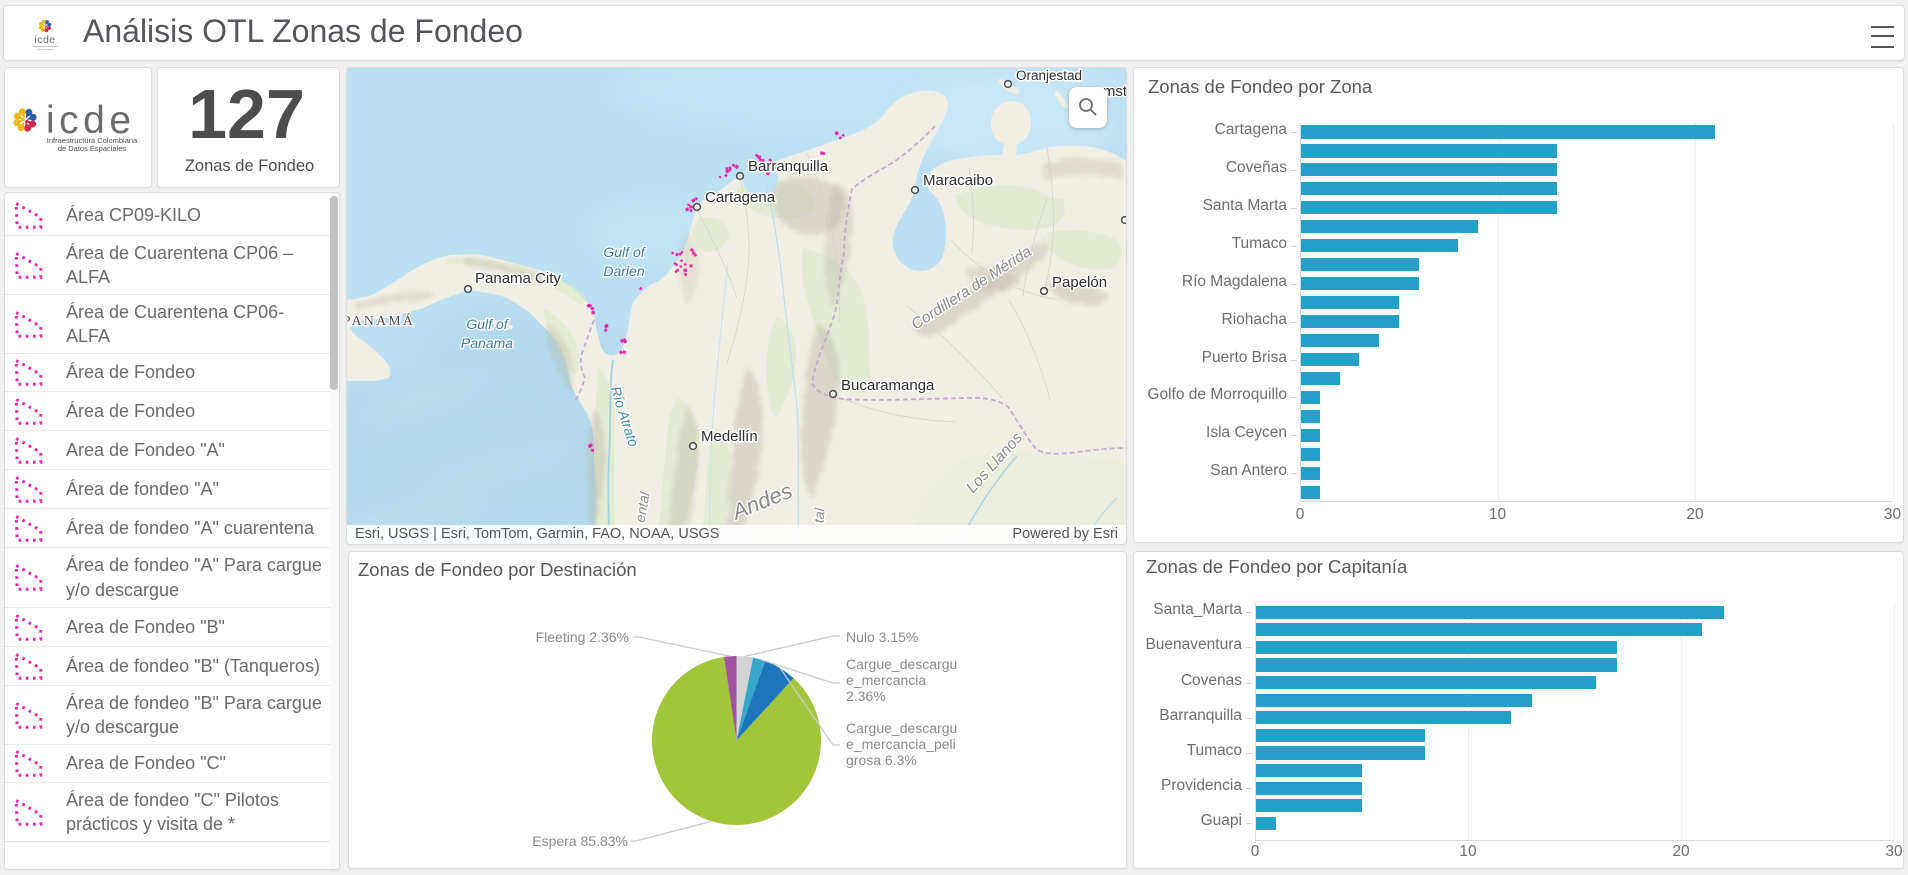  Describe the element at coordinates (958, 180) in the screenshot. I see `svg-text: Maracaibo` at that location.